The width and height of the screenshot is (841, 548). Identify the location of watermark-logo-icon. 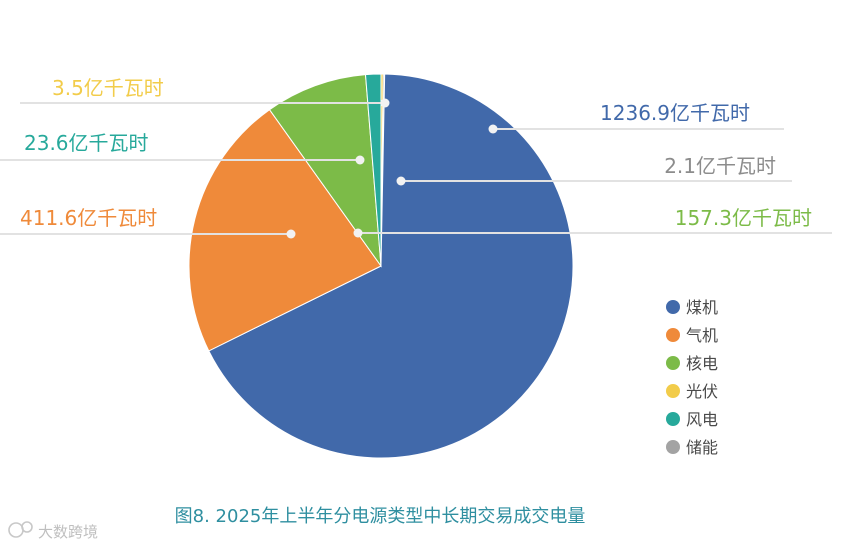
(20, 529).